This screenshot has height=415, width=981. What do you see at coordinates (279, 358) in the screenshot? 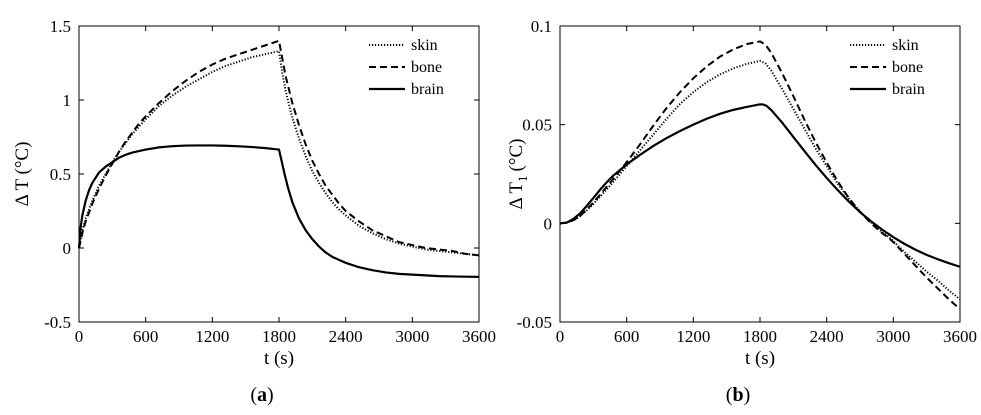
I see `x-axis-label-a: t (s)` at bounding box center [279, 358].